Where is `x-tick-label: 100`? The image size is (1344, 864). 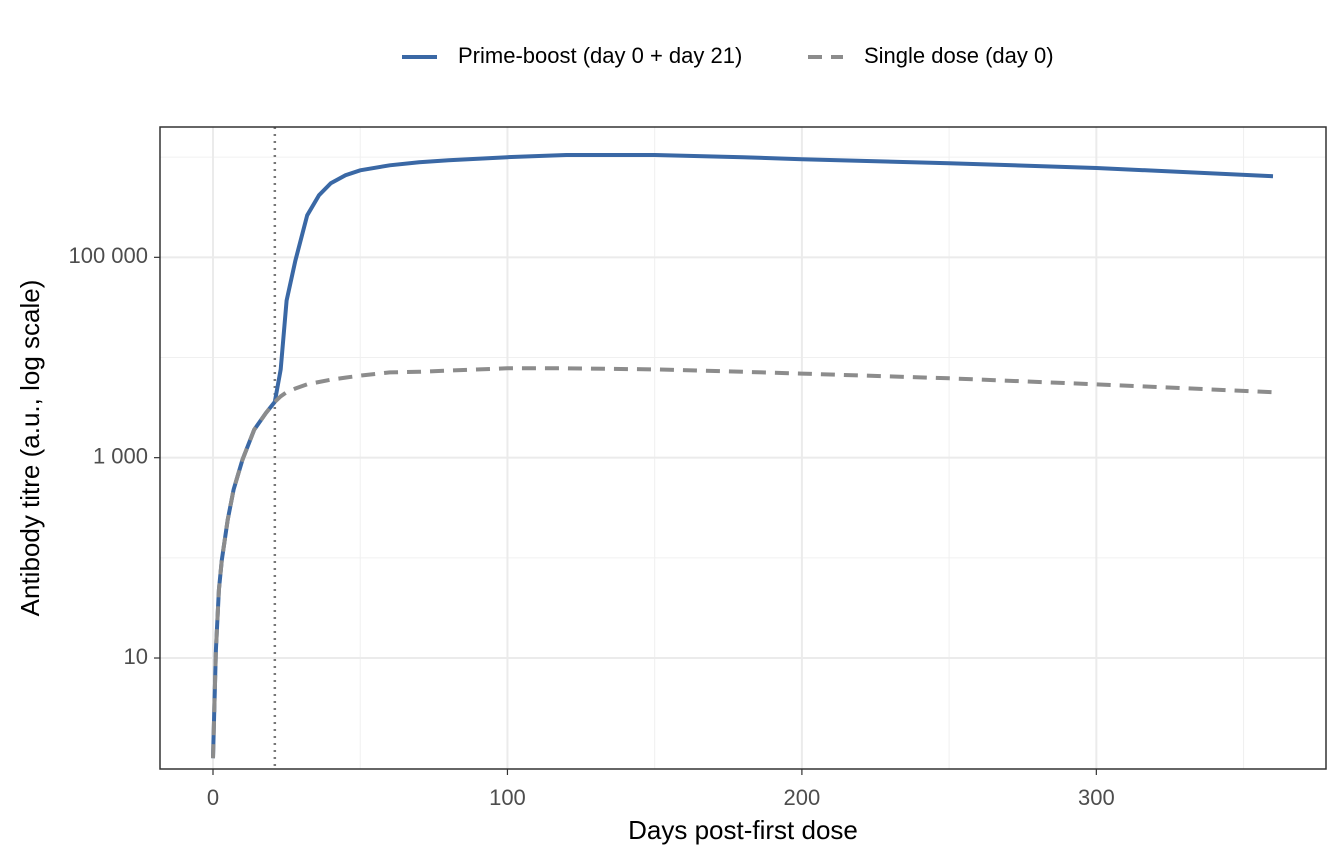 x-tick-label: 100 is located at coordinates (507, 797).